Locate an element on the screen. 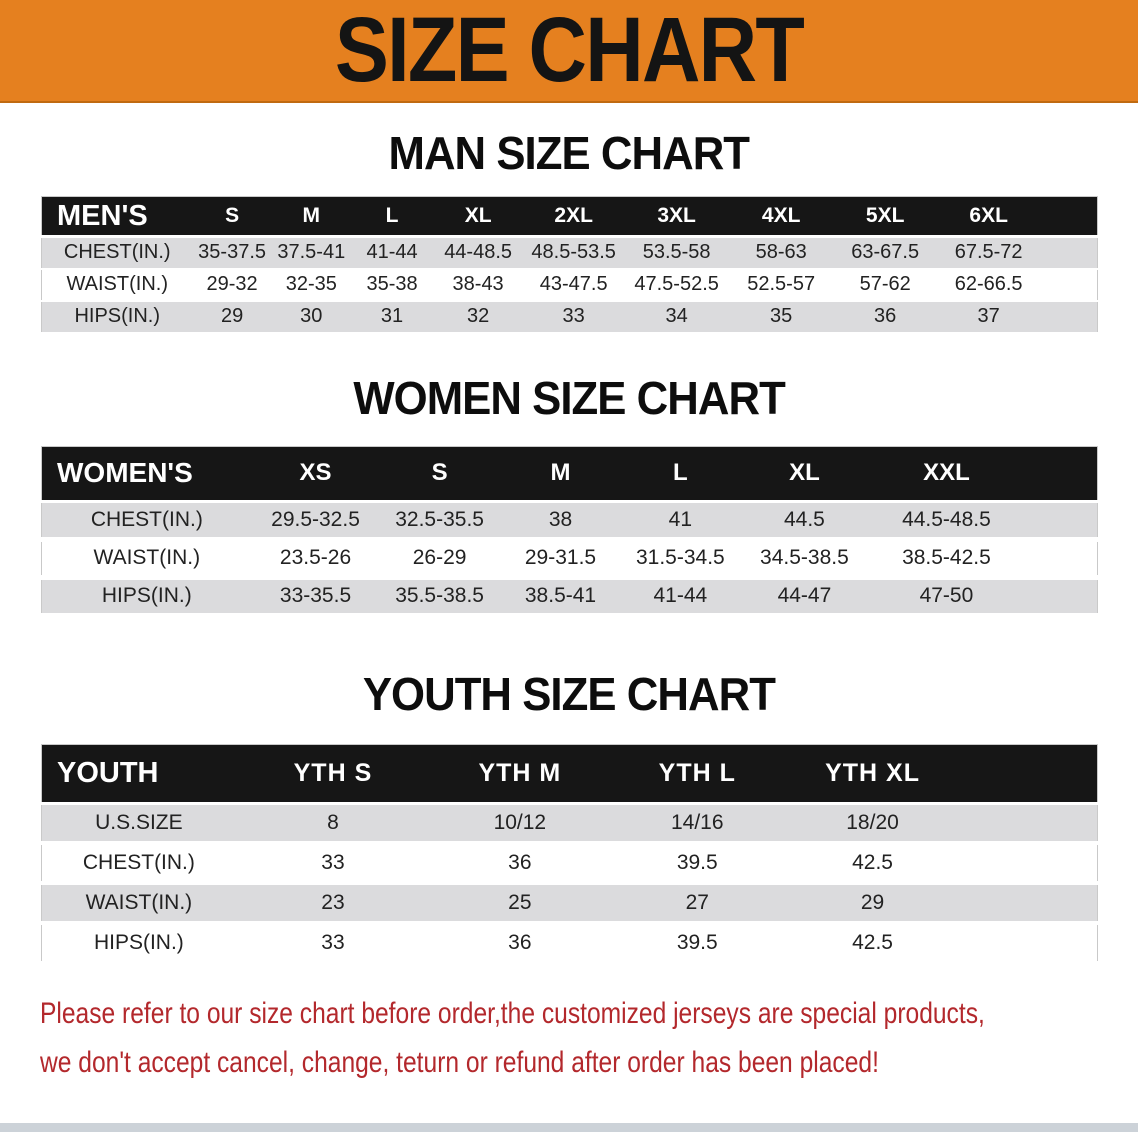 This screenshot has width=1138, height=1132. women-size-value: 26-29 is located at coordinates (439, 559).